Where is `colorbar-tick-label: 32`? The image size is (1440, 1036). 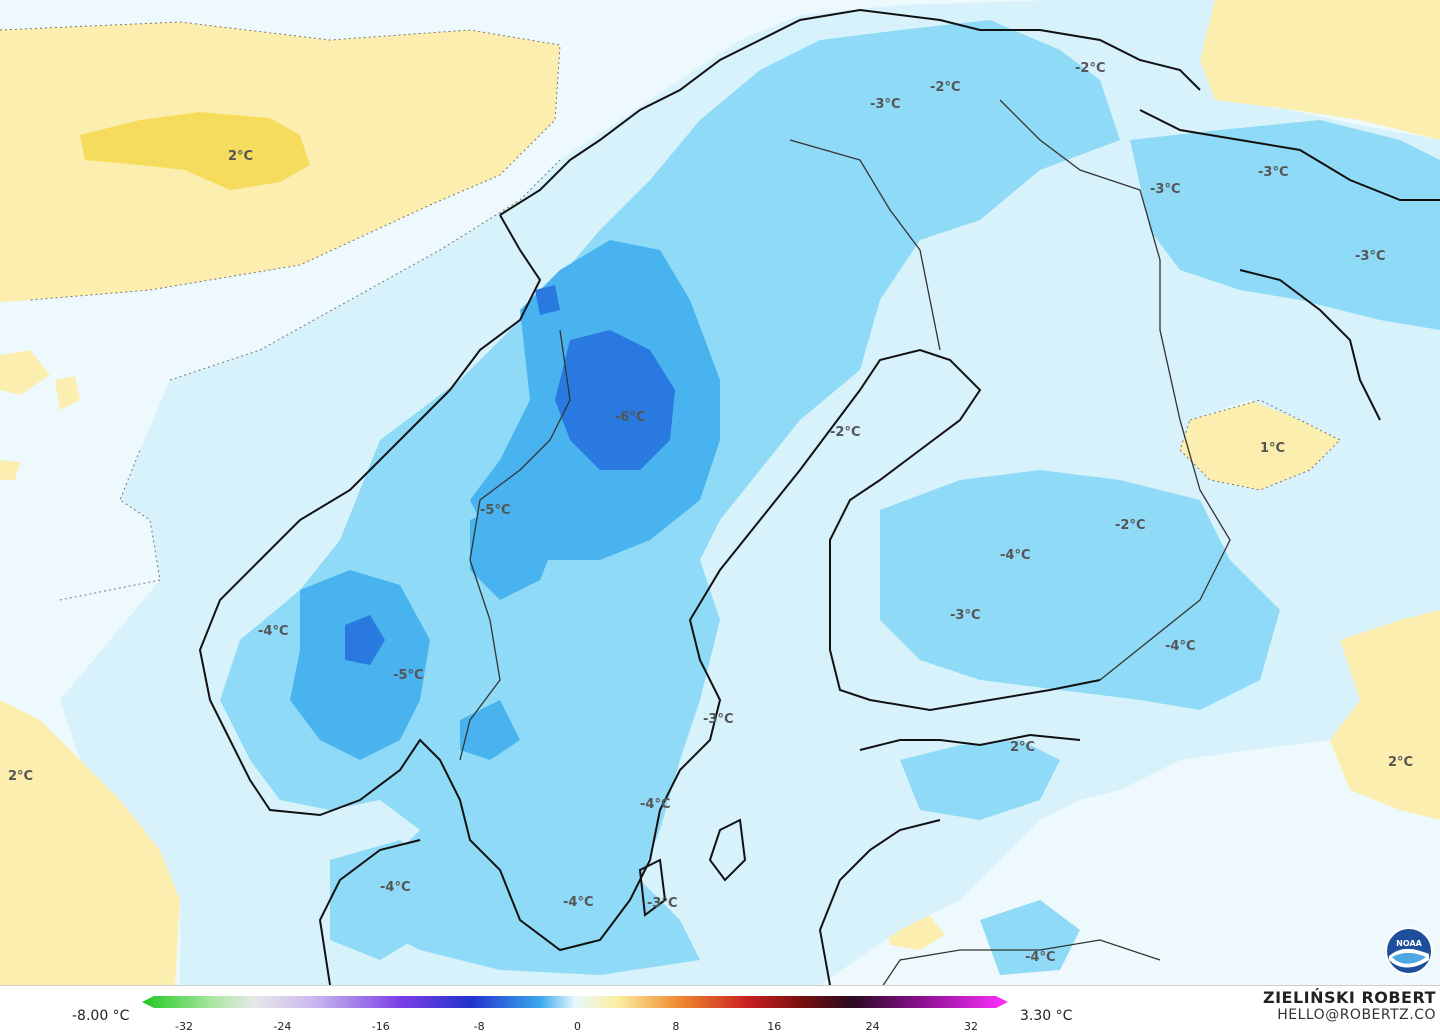
colorbar-tick-label: 32 is located at coordinates (971, 1026).